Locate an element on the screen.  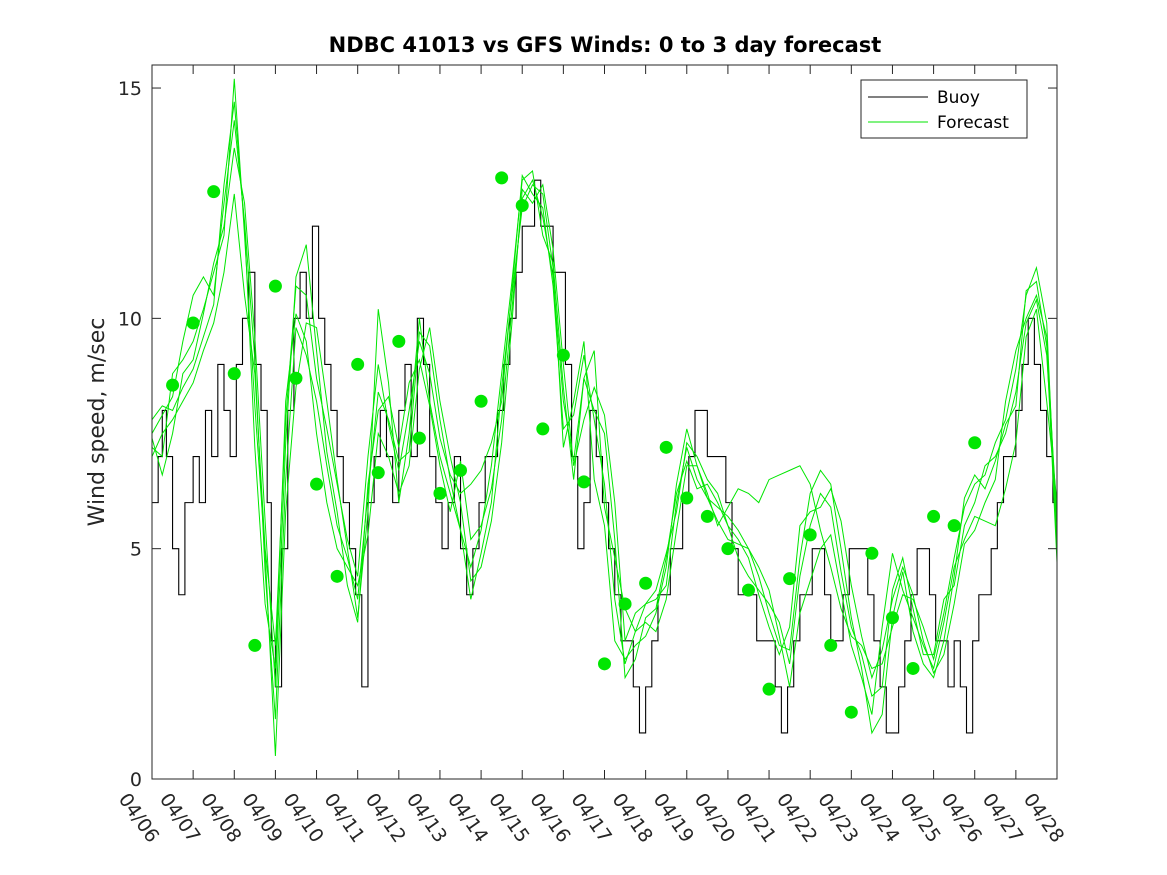
y-tick-label: 5 is located at coordinates (136, 550).